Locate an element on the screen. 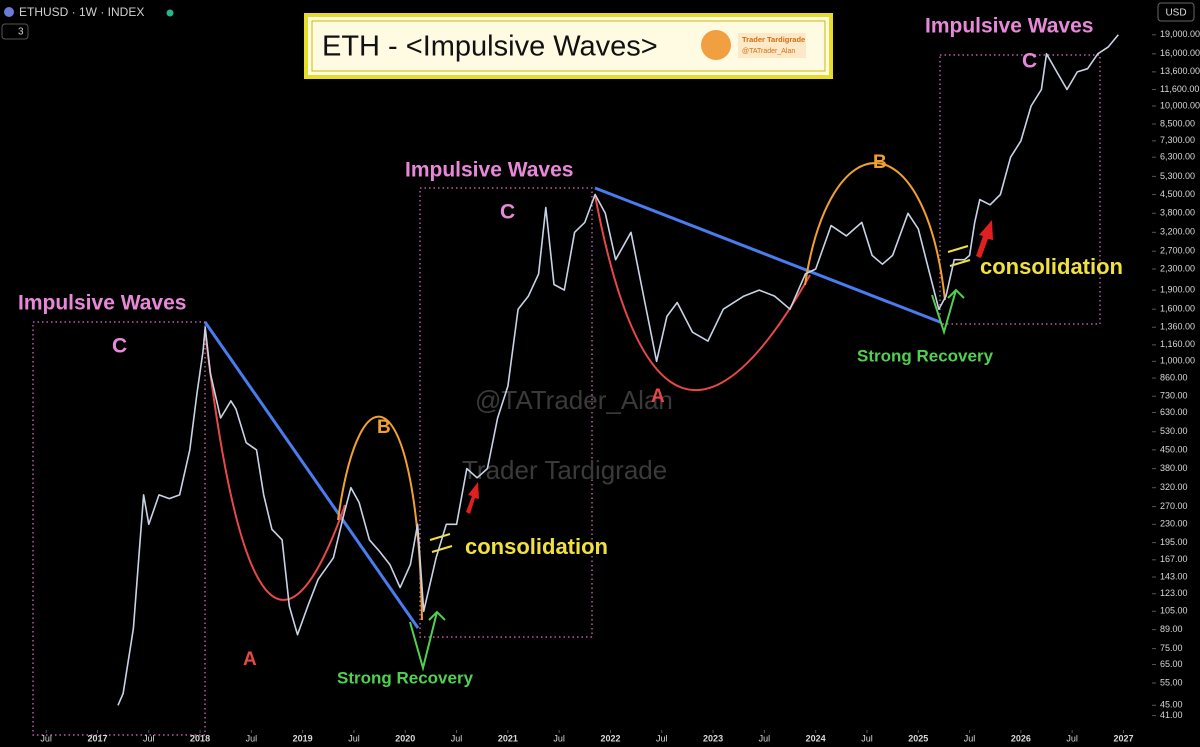 The width and height of the screenshot is (1200, 747). y-tick-label: 1,600.00 is located at coordinates (1177, 309).